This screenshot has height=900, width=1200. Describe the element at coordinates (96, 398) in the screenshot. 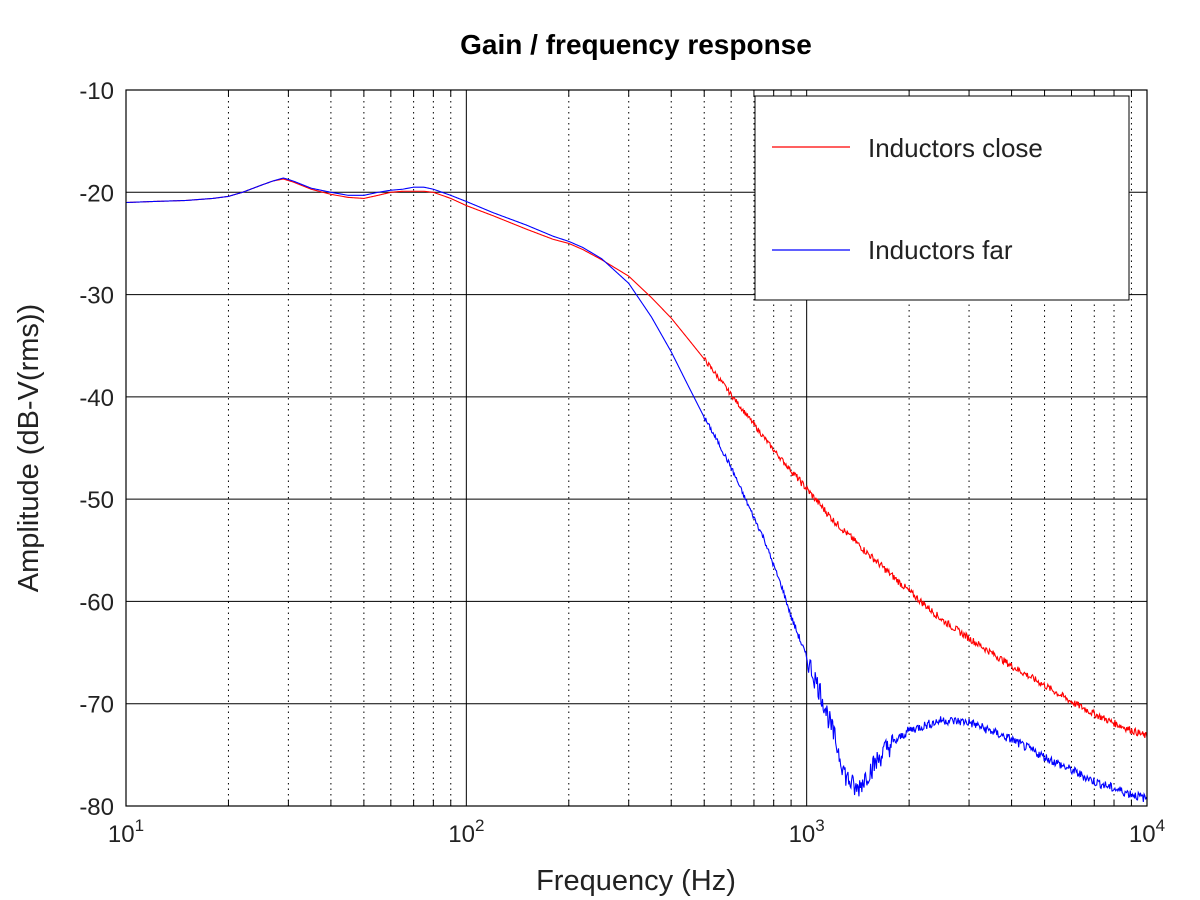

I see `y-tick-label: -40` at that location.